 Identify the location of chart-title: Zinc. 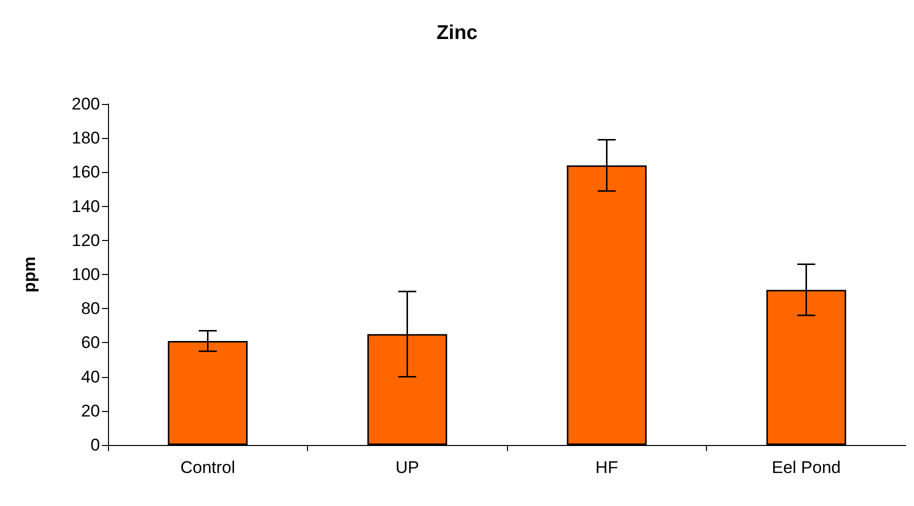
(457, 33).